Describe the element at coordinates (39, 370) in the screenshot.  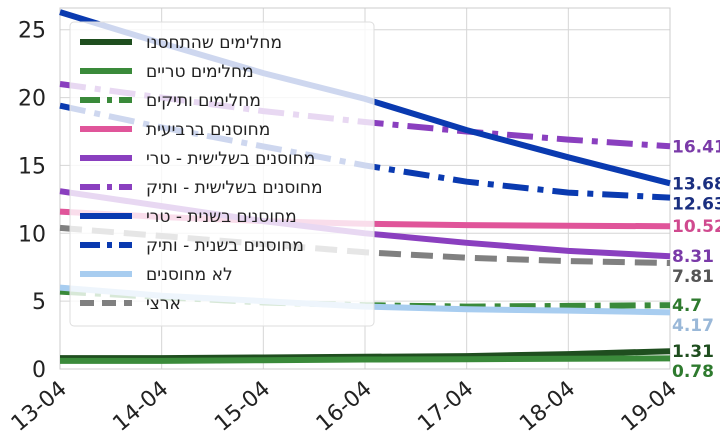
I see `y-tick-label: 0` at that location.